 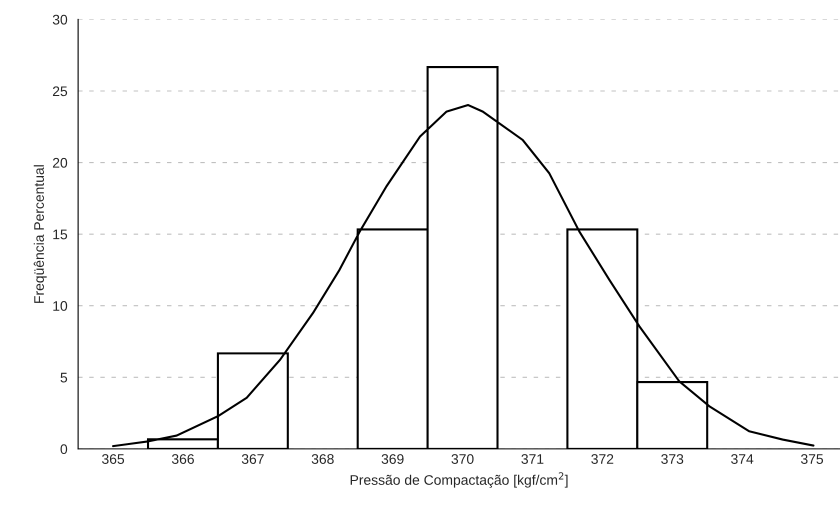 I want to click on x-tick-label: 370, so click(x=463, y=459).